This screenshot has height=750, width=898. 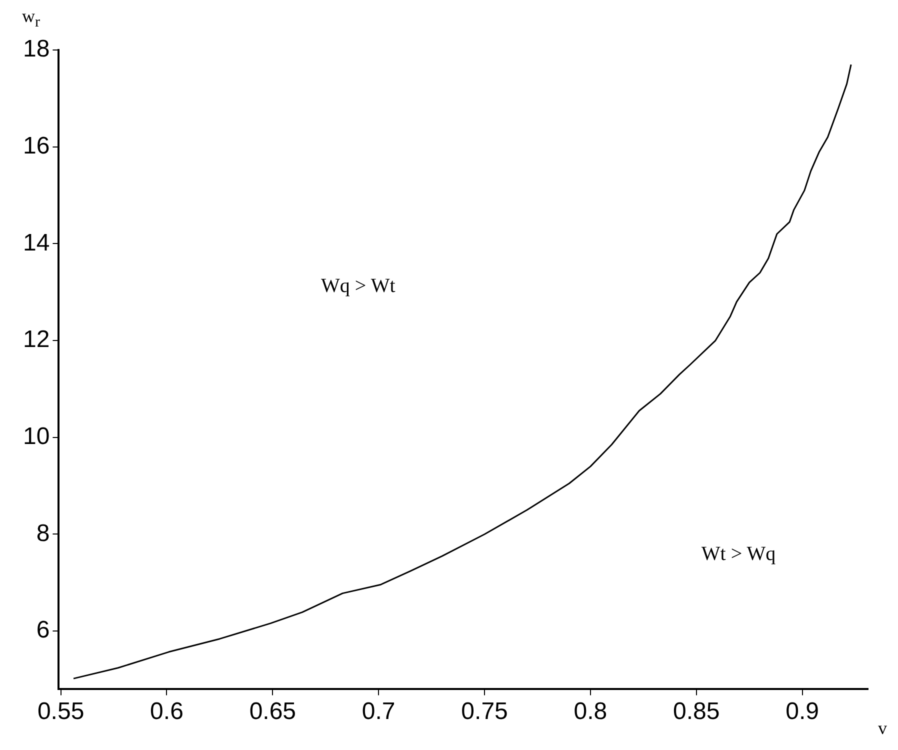 I want to click on x-tick-label: 0.6, so click(x=167, y=712).